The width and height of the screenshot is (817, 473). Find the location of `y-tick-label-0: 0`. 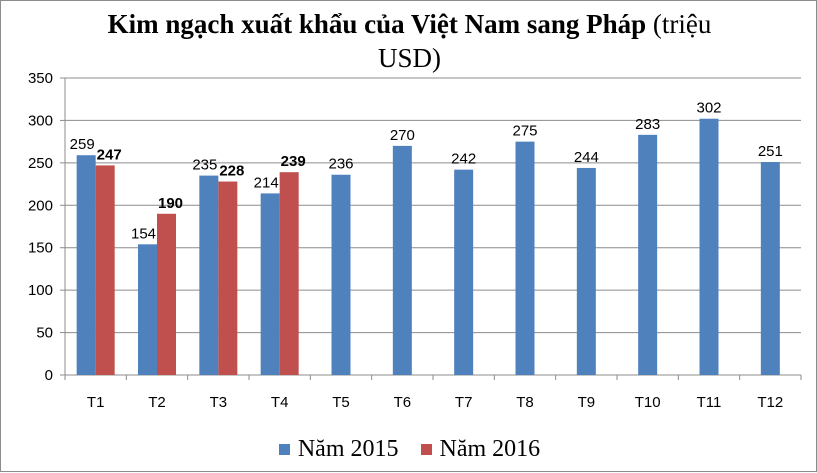

y-tick-label-0: 0 is located at coordinates (49, 375).